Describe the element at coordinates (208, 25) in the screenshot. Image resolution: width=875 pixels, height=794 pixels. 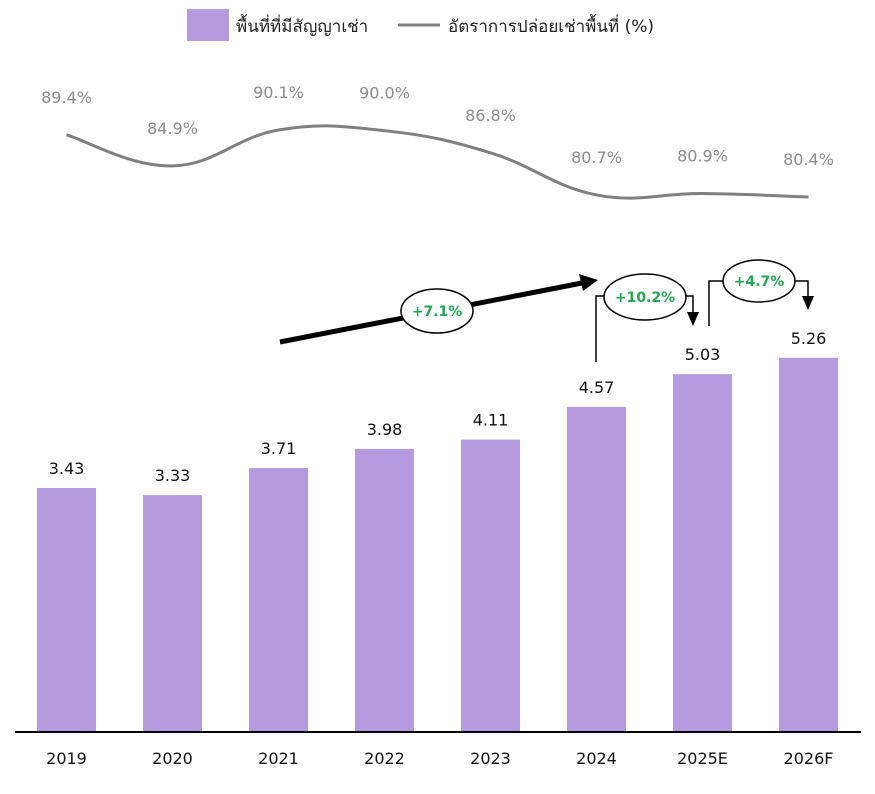
I see `legend-bar-swatch` at that location.